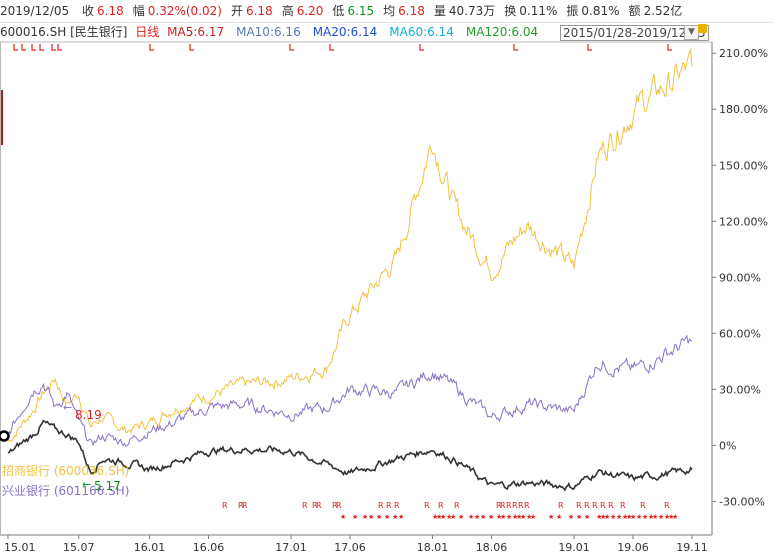 This screenshot has width=773, height=557. I want to click on quote-item: 收 6.18, so click(103, 11).